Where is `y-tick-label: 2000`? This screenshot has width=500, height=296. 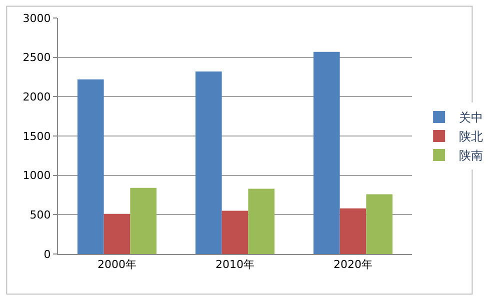
y-tick-label: 2000 is located at coordinates (36, 97).